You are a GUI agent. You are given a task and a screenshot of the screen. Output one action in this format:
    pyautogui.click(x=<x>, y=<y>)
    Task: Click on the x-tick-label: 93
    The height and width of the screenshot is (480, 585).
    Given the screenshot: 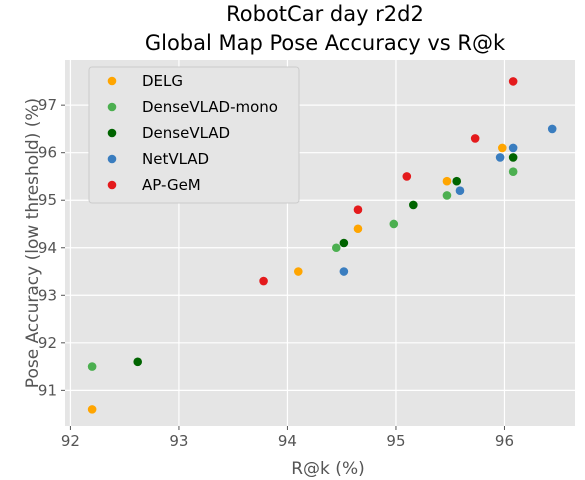 What is the action you would take?
    pyautogui.click(x=178, y=441)
    